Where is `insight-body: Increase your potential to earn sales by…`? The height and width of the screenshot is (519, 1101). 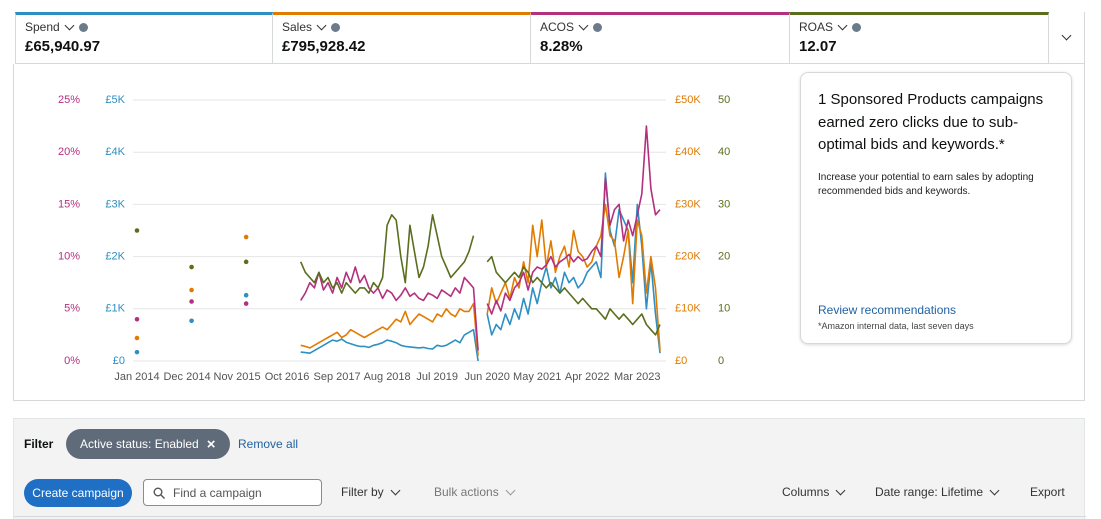
insight-body: Increase your potential to earn sales by… is located at coordinates (926, 184).